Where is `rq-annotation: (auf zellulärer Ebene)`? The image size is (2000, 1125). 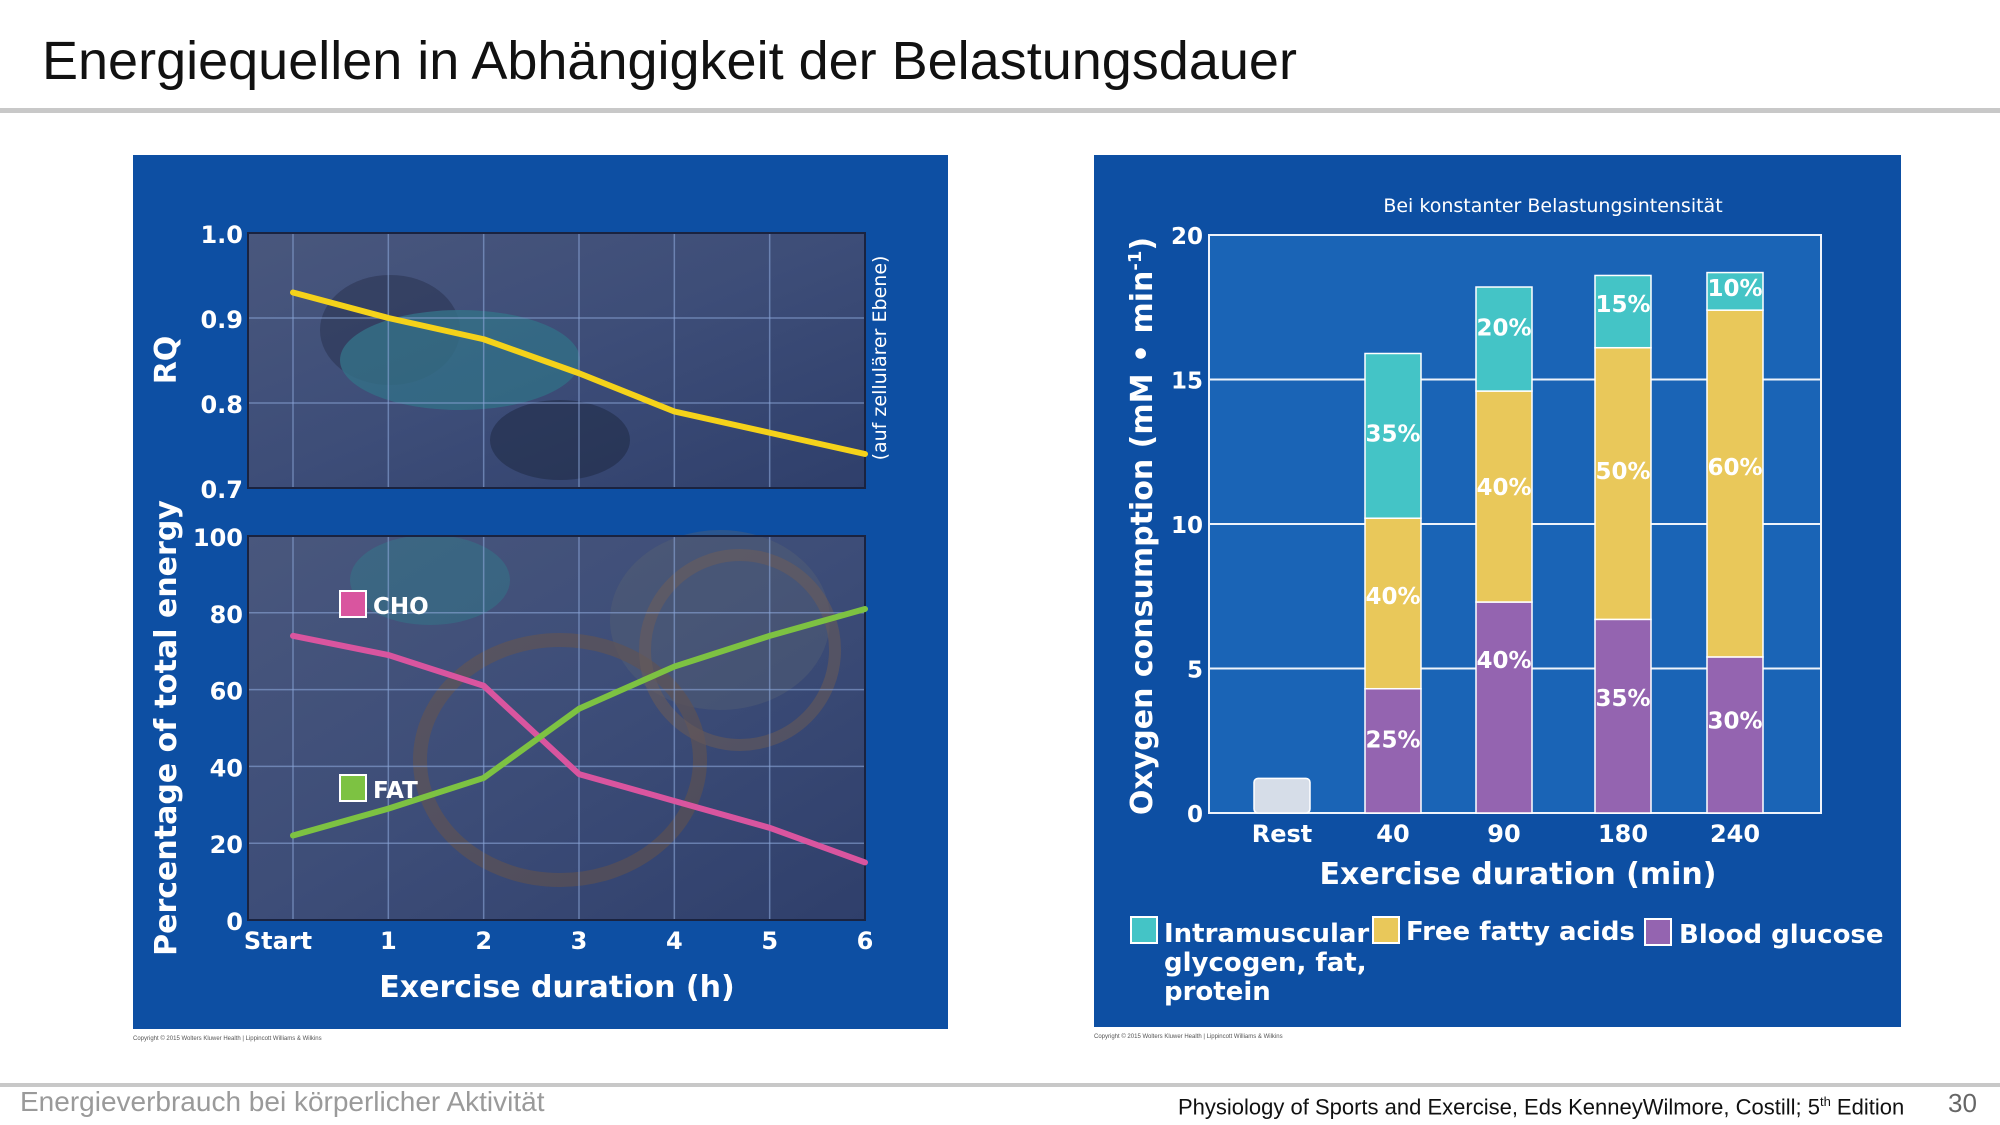
rq-annotation: (auf zellulärer Ebene) is located at coordinates (880, 358).